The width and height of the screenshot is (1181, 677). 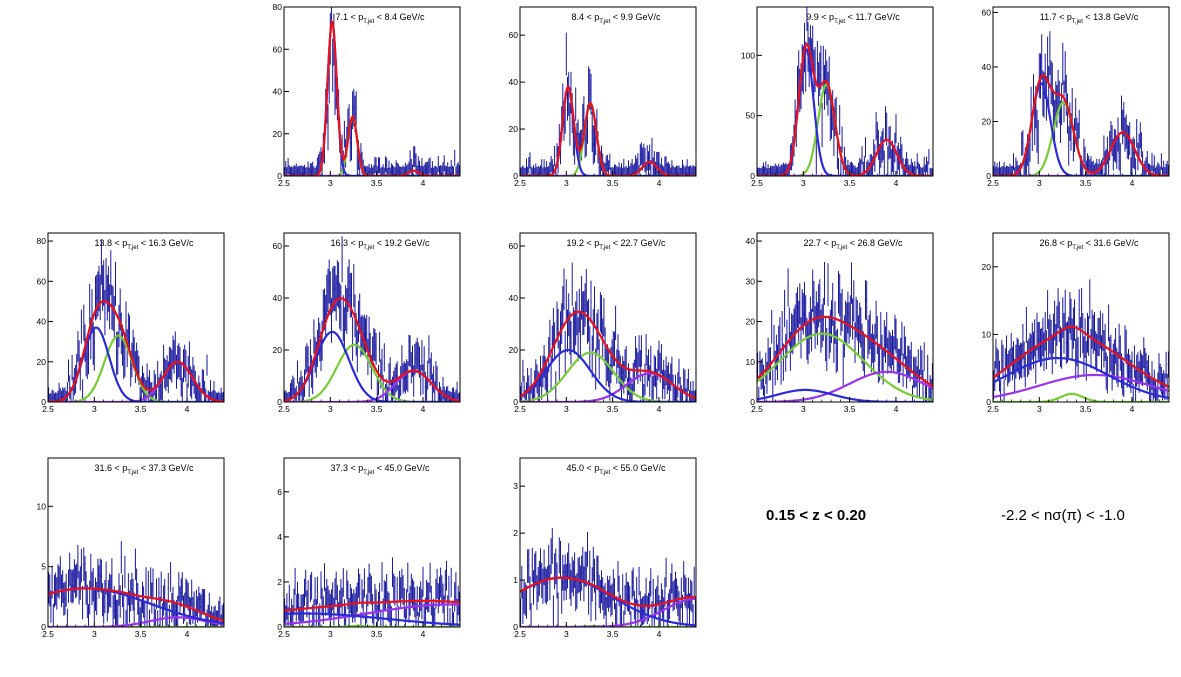 I want to click on z-range-note: 0.15 < z < 0.20, so click(x=816, y=515).